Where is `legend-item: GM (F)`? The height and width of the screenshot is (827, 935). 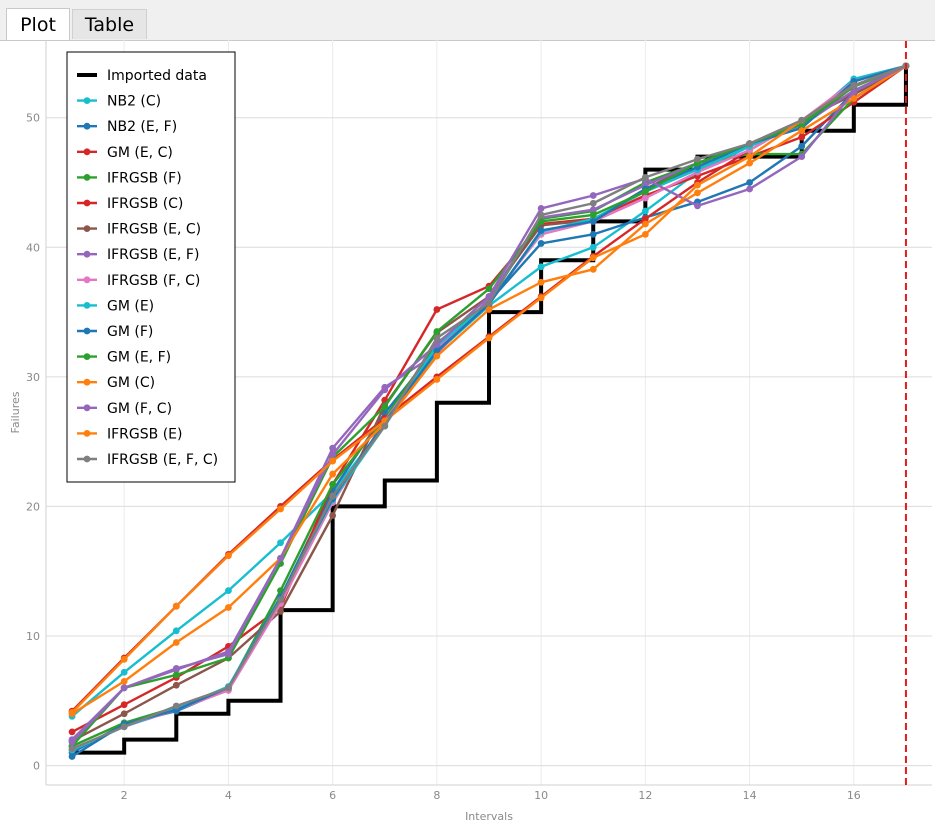 legend-item: GM (F) is located at coordinates (115, 332).